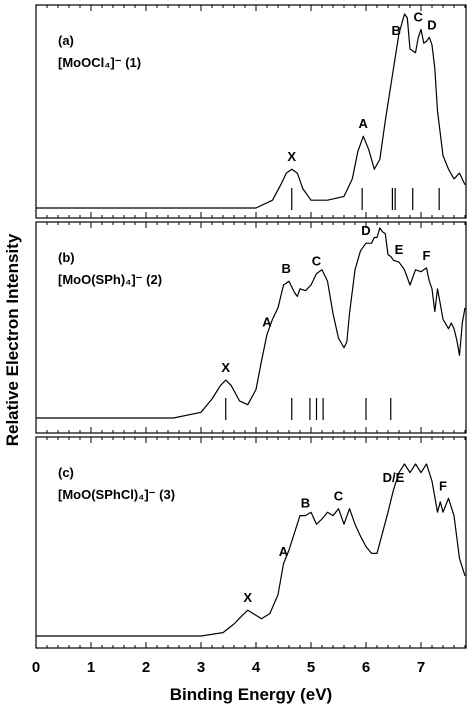 This screenshot has height=711, width=474. Describe the element at coordinates (201, 667) in the screenshot. I see `x-tick-label: 3` at that location.